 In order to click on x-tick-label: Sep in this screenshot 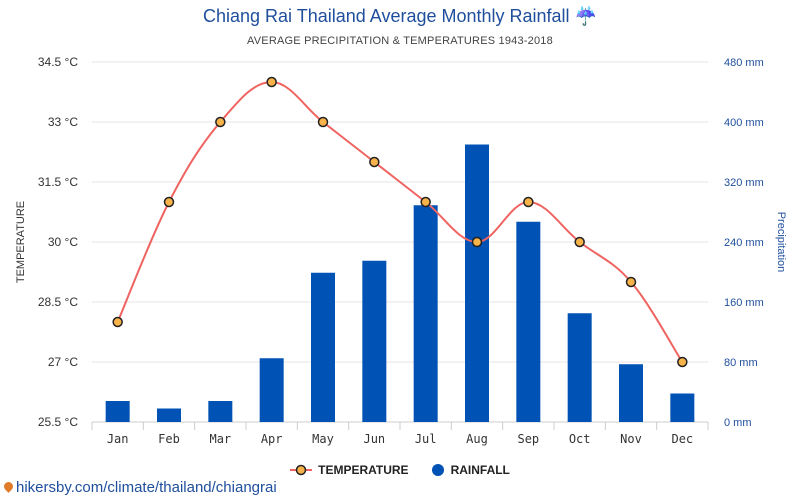, I will do `click(528, 439)`.